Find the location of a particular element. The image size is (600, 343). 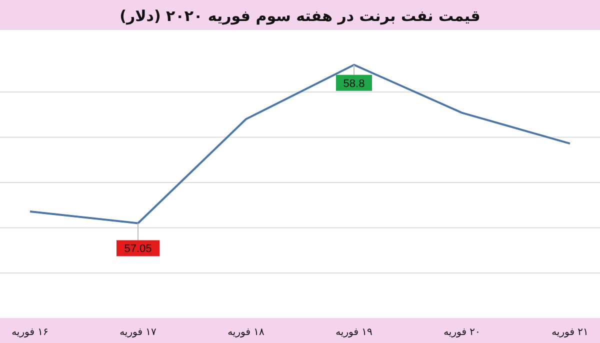

x-tick-label: ۱۹ فوریه is located at coordinates (354, 332).